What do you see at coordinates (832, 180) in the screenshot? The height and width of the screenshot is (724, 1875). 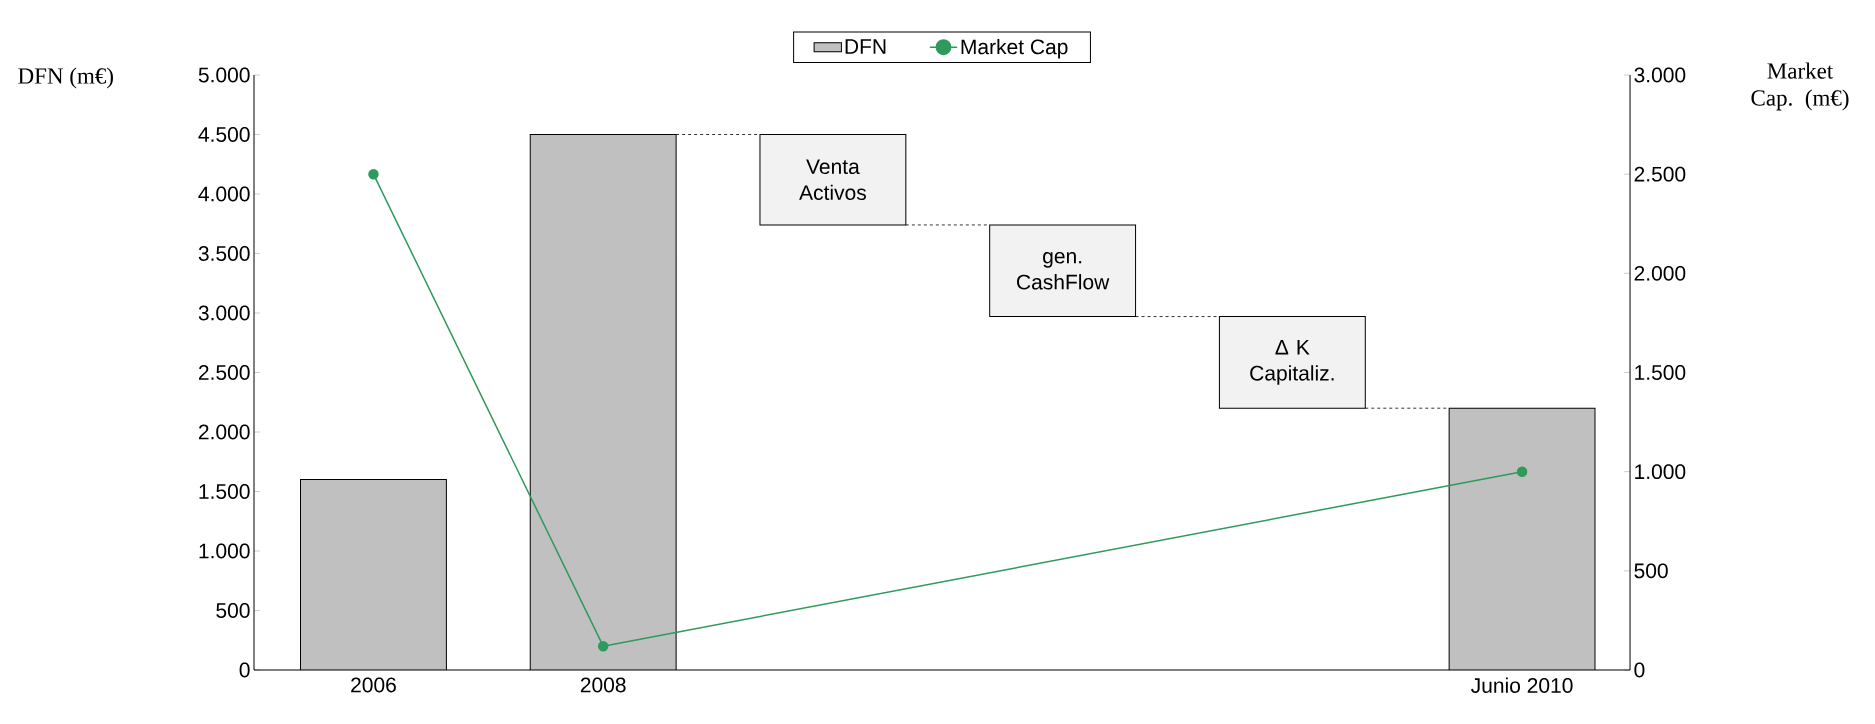 I see `annotation: Venta Activos` at bounding box center [832, 180].